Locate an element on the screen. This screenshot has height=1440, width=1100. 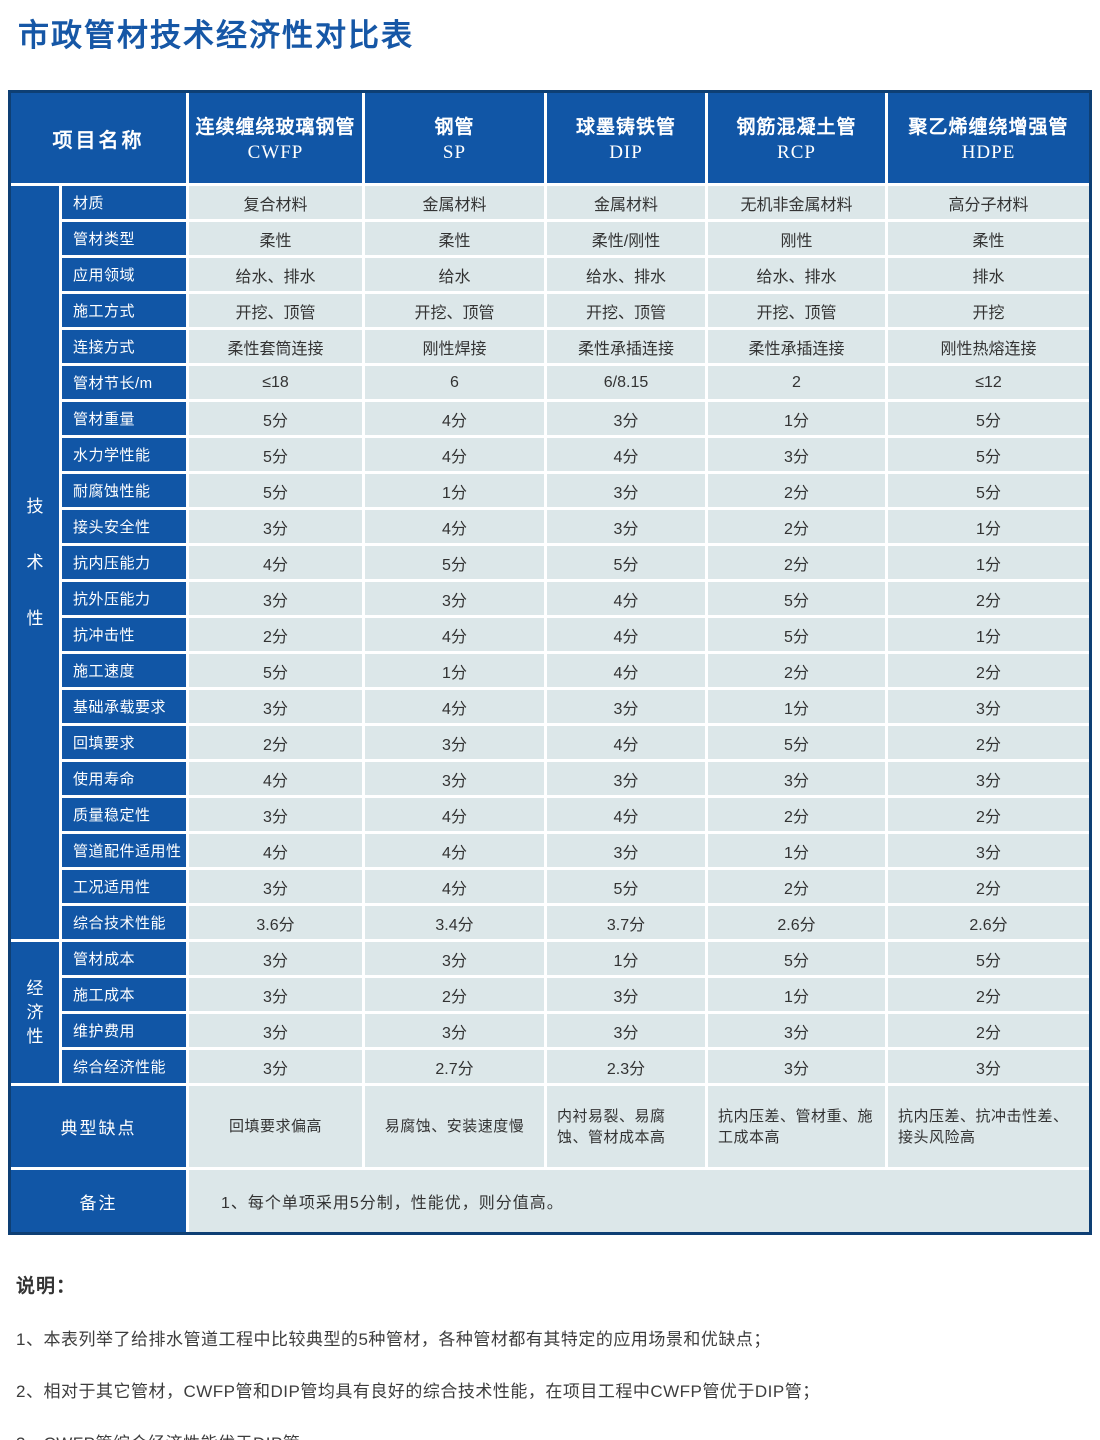
value-cell: 给水 is located at coordinates (454, 274).